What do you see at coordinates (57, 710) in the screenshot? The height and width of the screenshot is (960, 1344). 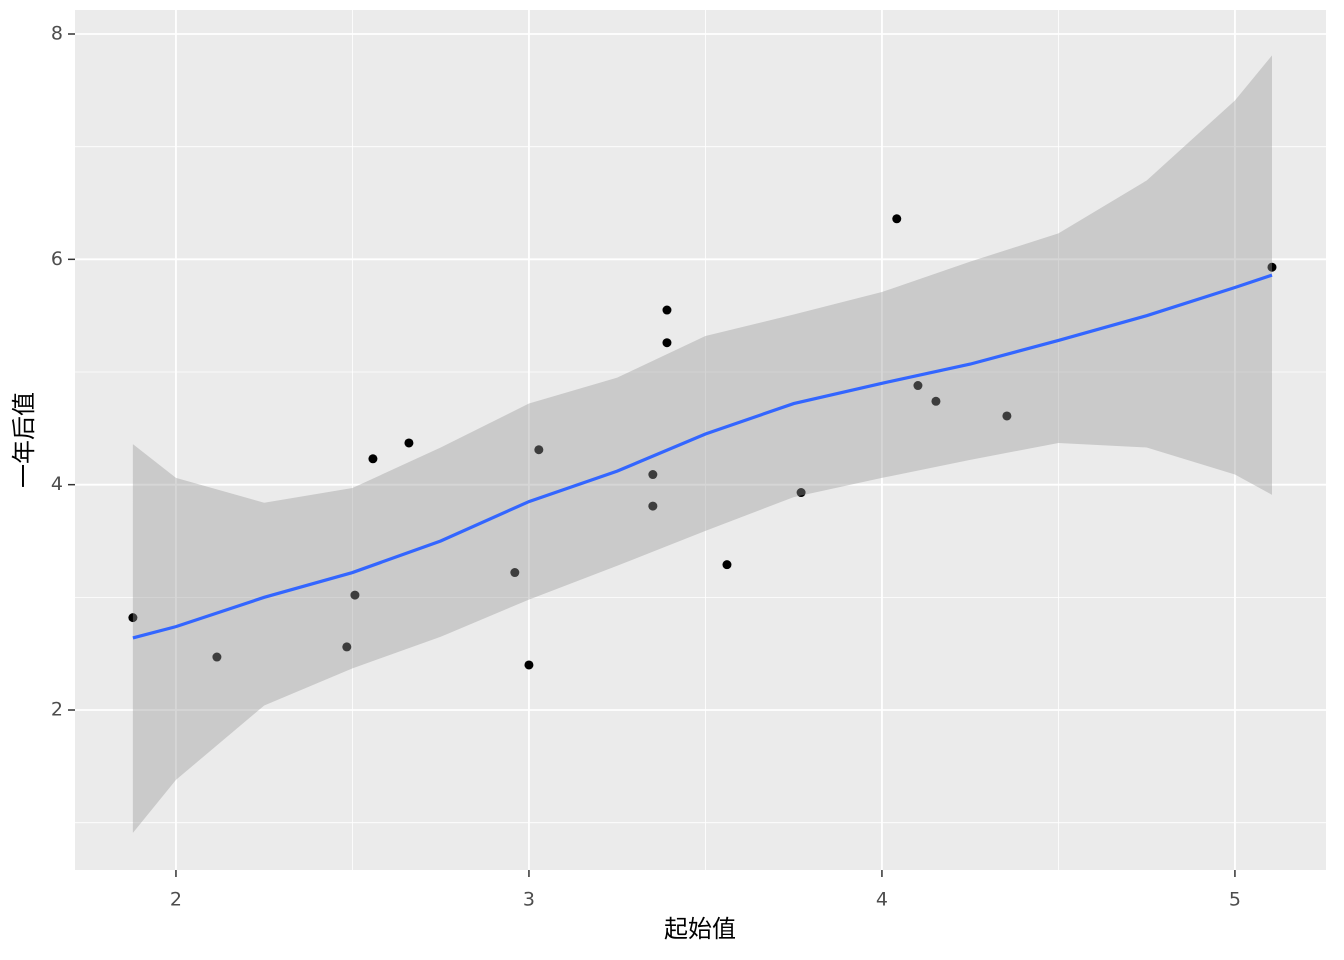 I see `y-tick-label: 2` at bounding box center [57, 710].